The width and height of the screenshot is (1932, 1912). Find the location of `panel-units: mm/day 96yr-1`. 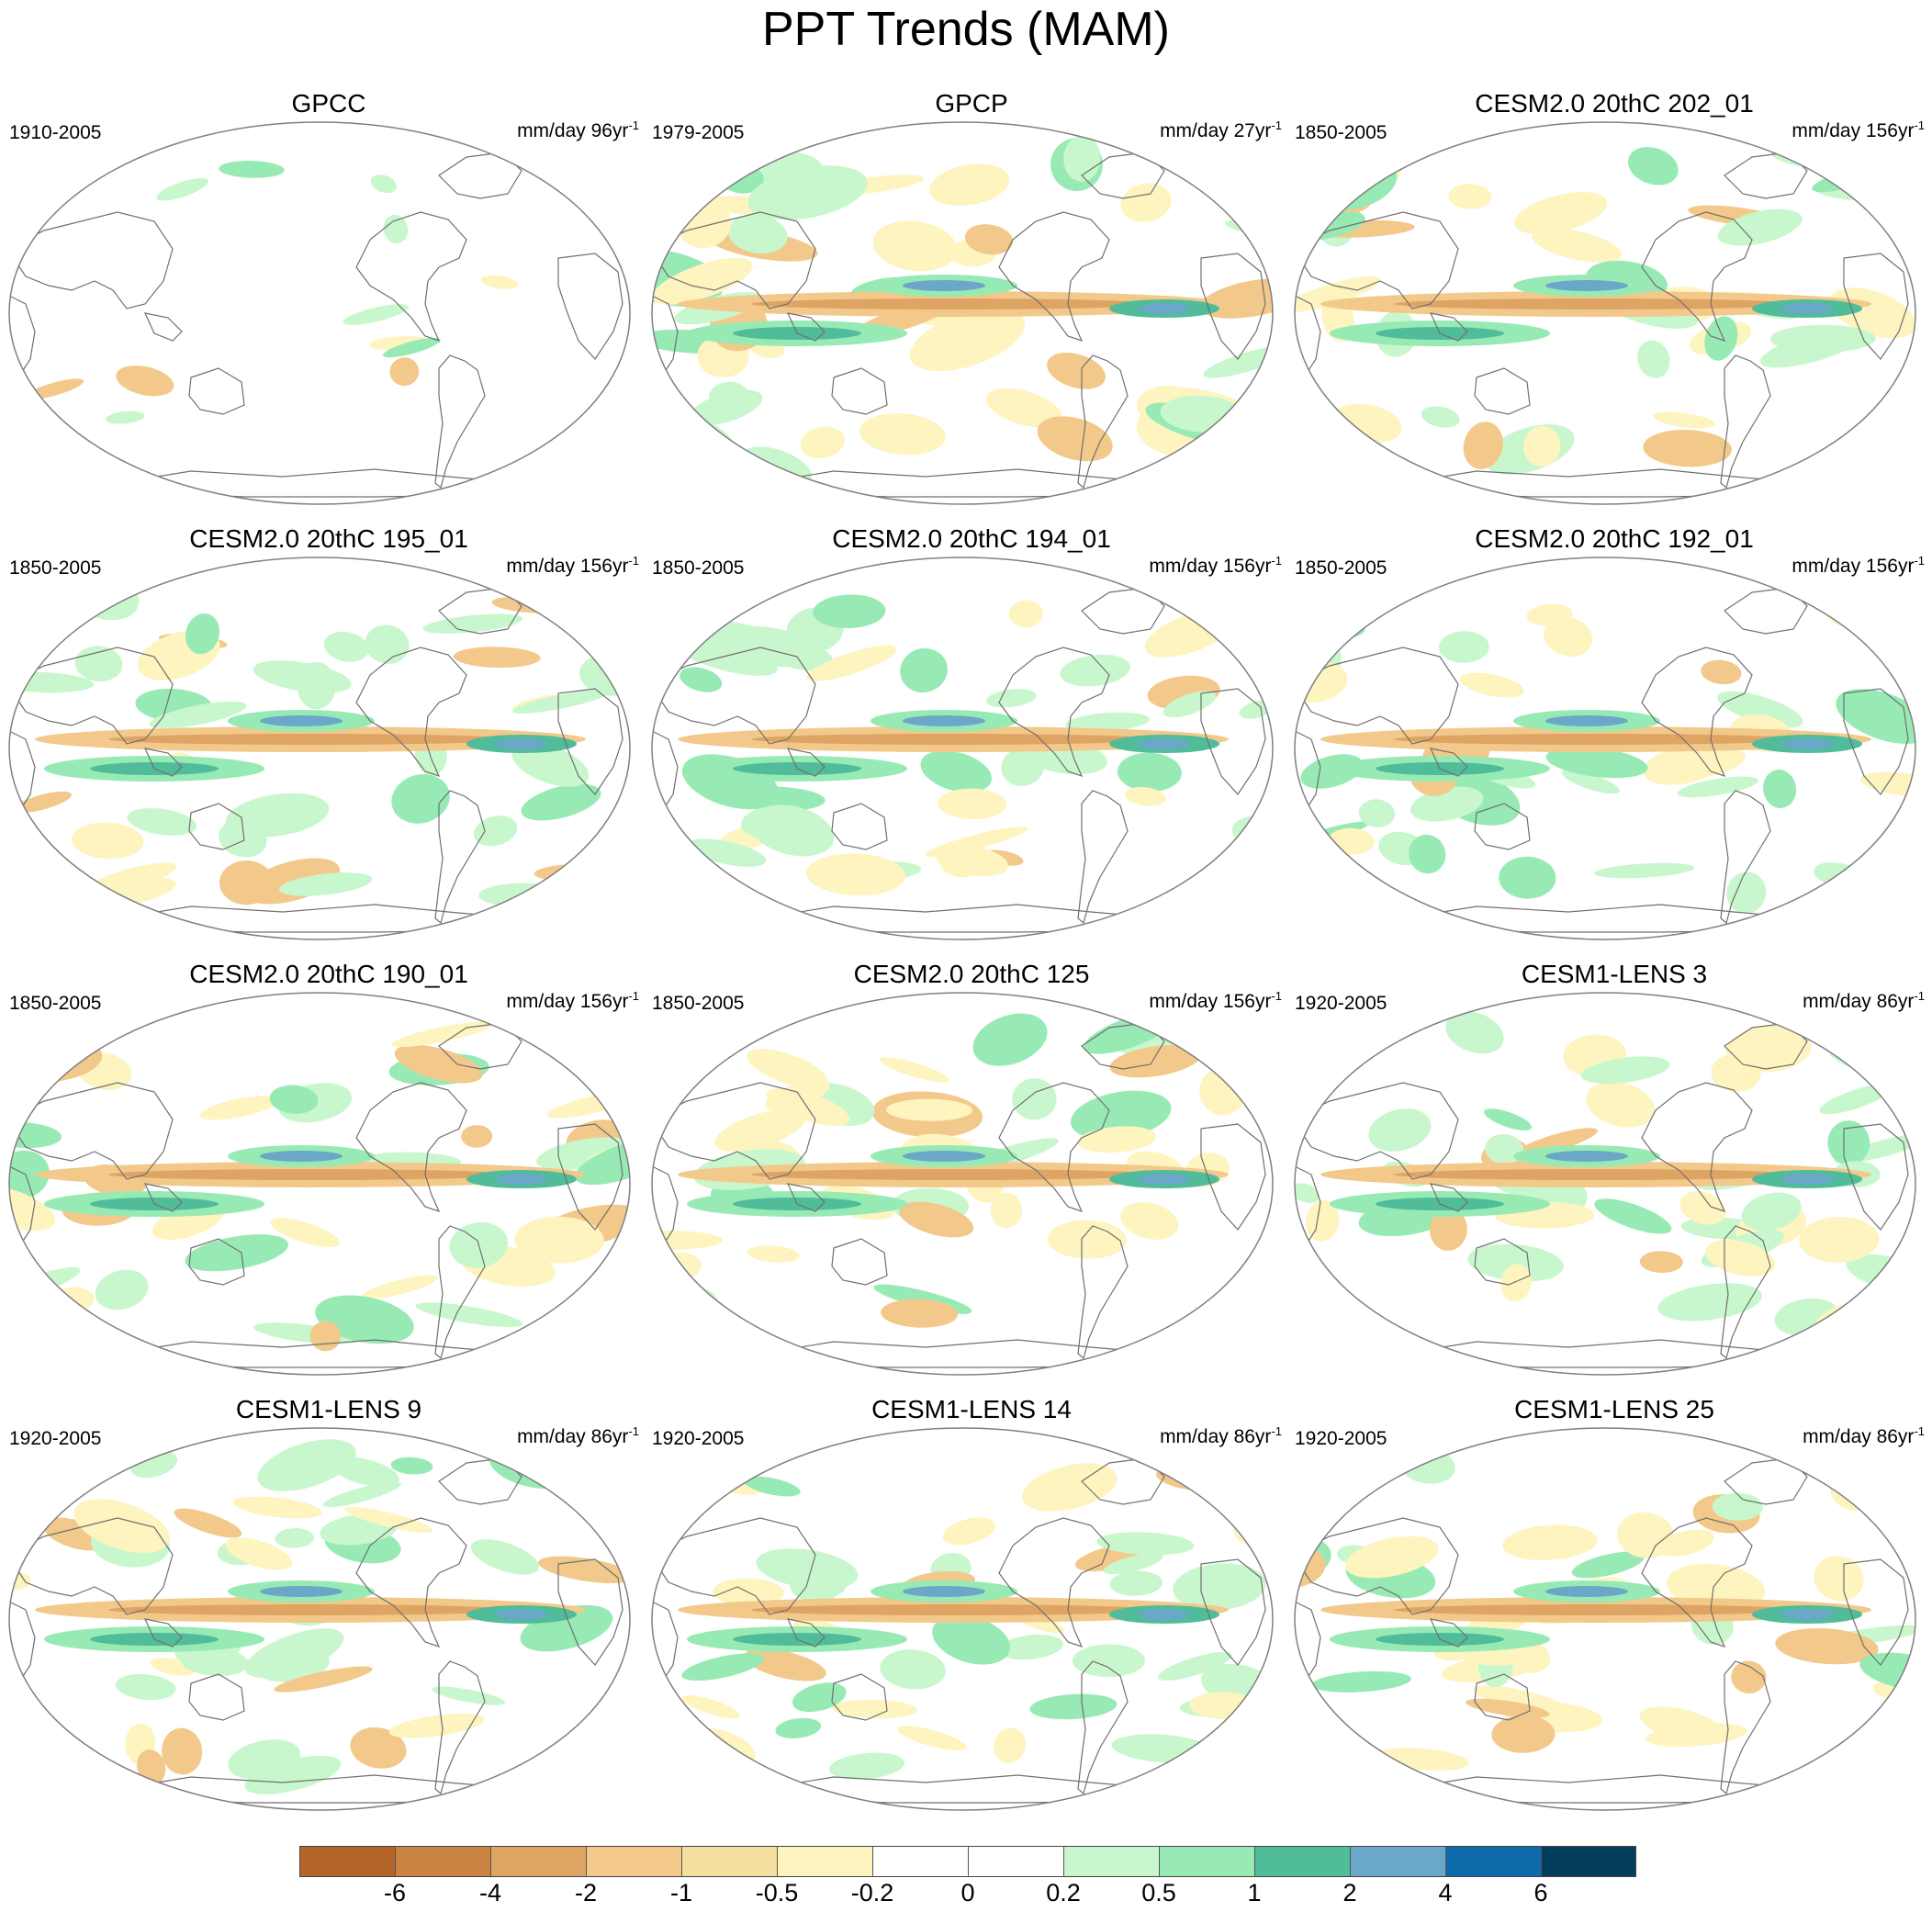

panel-units: mm/day 96yr-1 is located at coordinates (578, 128).